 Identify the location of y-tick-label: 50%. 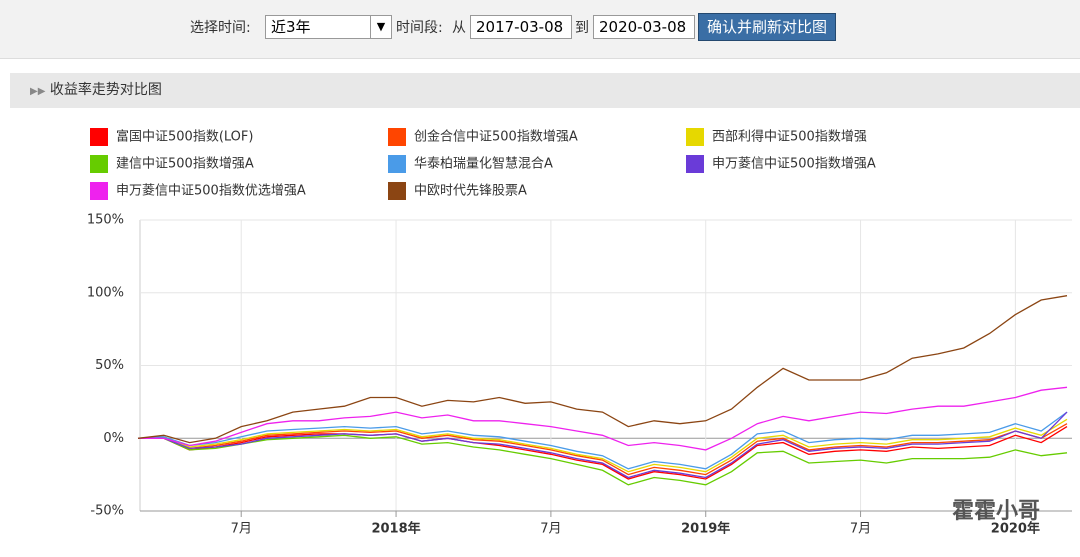
(109, 365).